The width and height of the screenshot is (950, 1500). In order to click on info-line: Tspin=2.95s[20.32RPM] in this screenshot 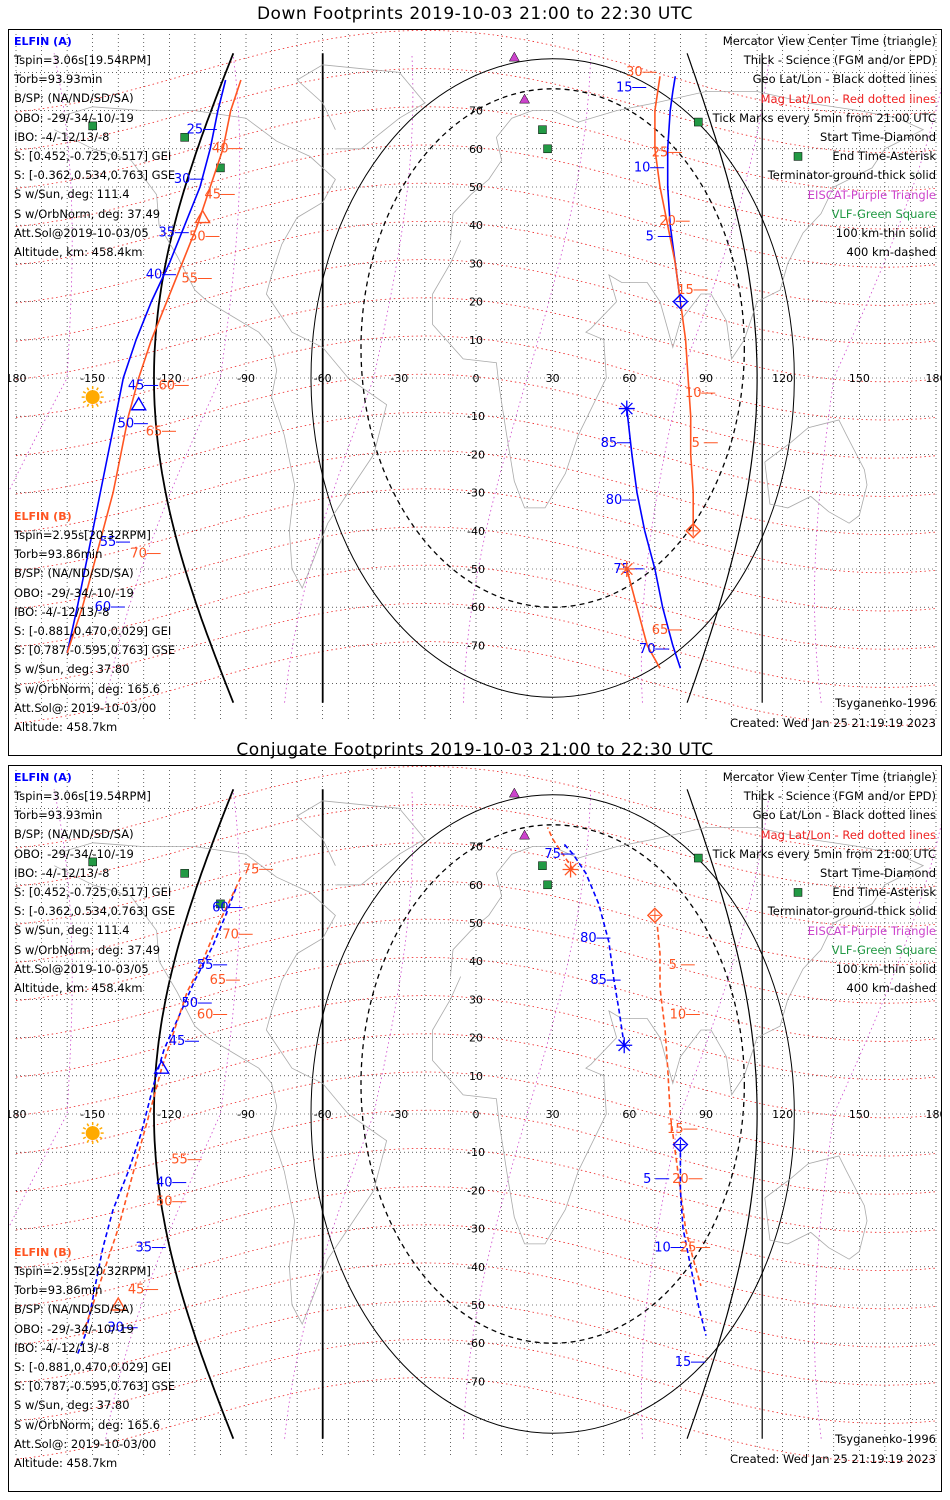, I will do `click(82, 1271)`.